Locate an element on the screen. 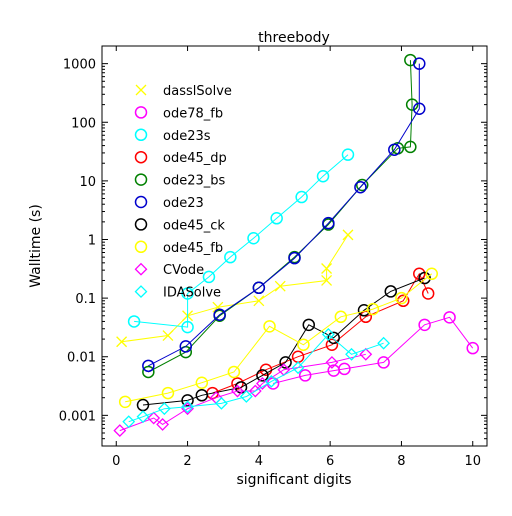  legend-item: ode23s is located at coordinates (172, 136).